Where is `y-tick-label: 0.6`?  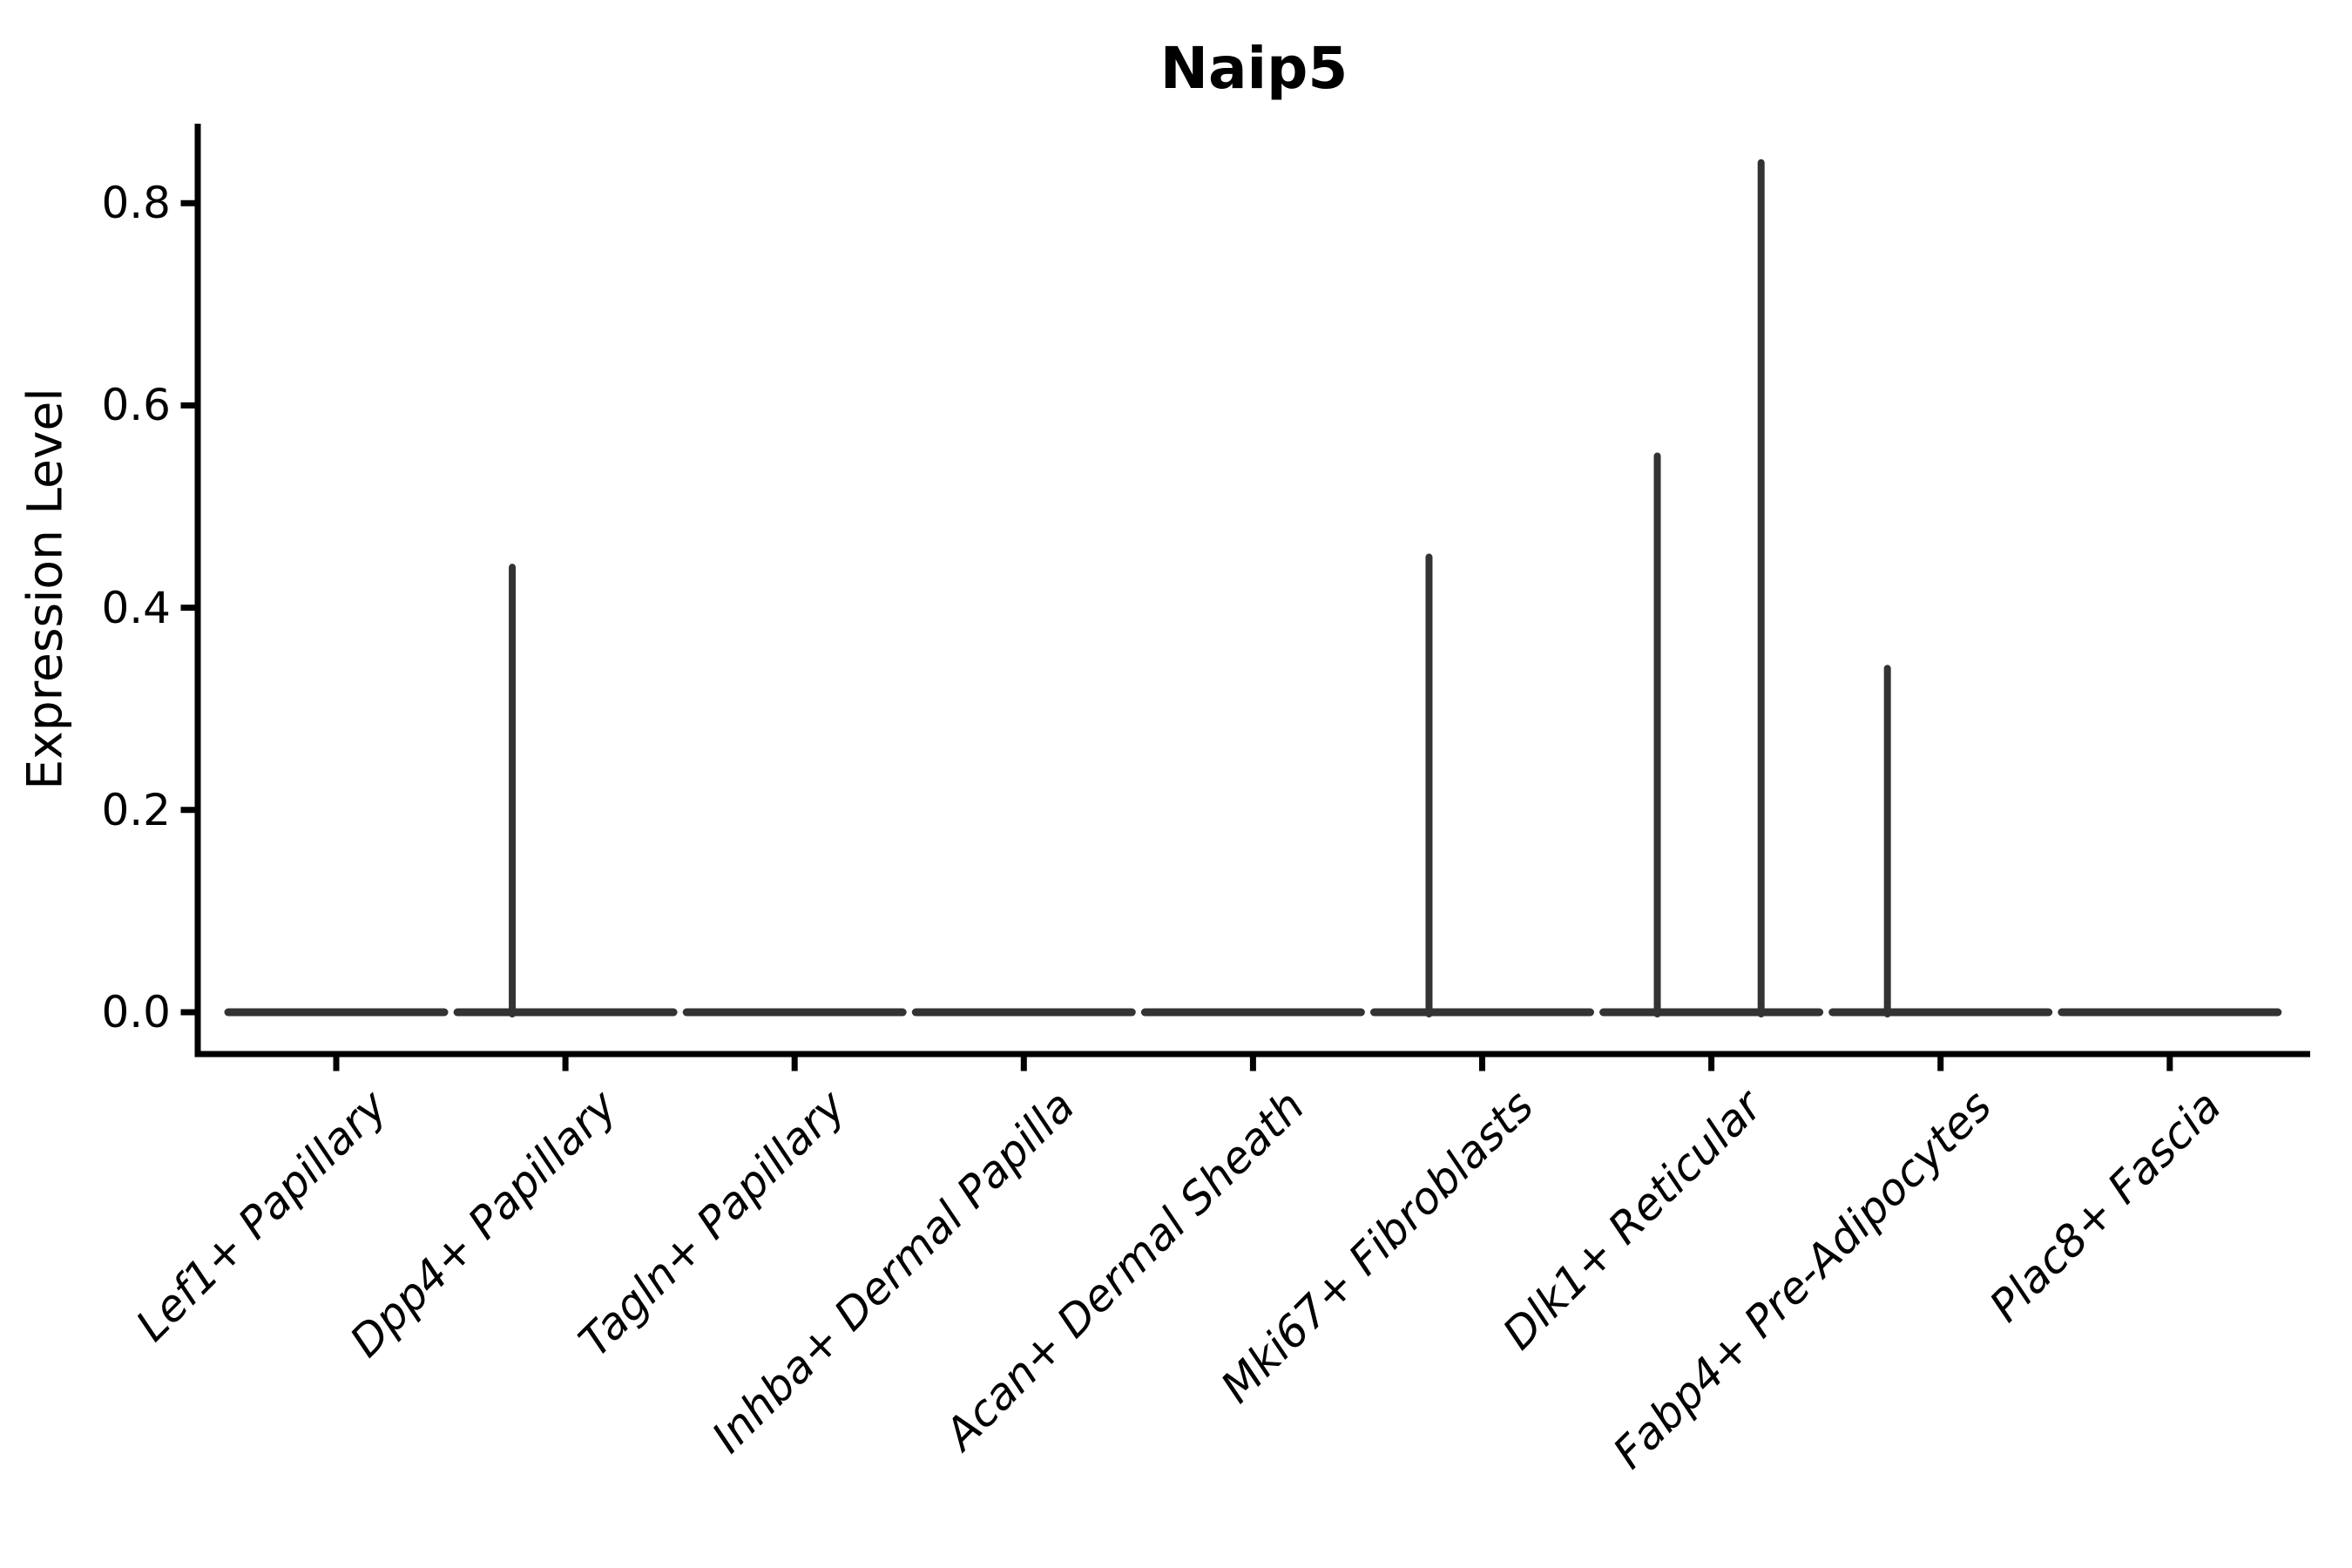
y-tick-label: 0.6 is located at coordinates (136, 405).